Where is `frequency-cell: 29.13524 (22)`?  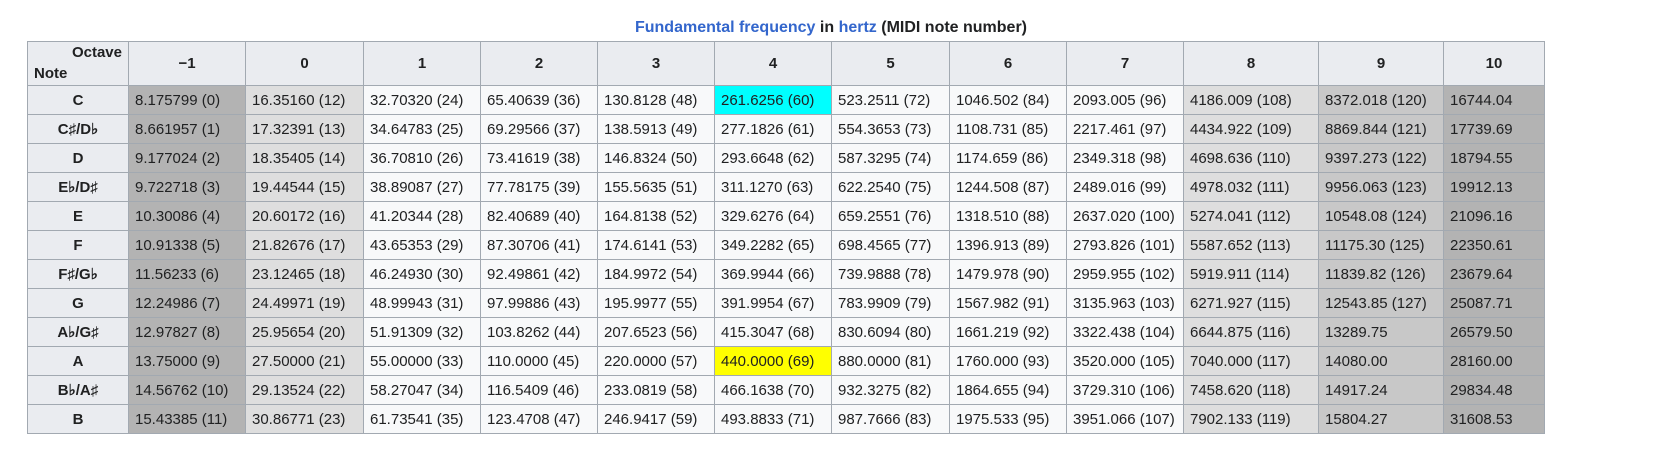
frequency-cell: 29.13524 (22) is located at coordinates (304, 390).